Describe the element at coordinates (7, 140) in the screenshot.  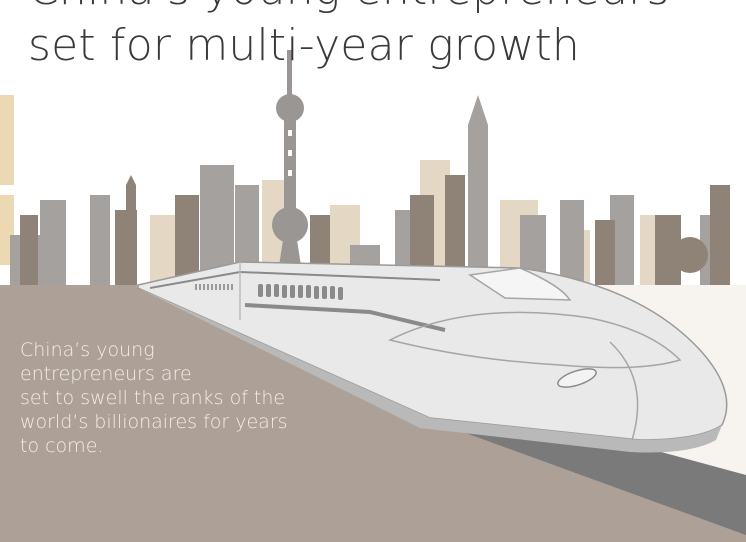
I see `left-accent-bar` at that location.